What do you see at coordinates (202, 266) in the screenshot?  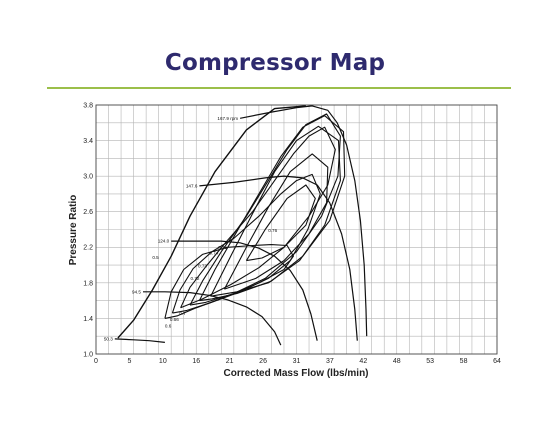 I see `efficiency-label: 0.73` at bounding box center [202, 266].